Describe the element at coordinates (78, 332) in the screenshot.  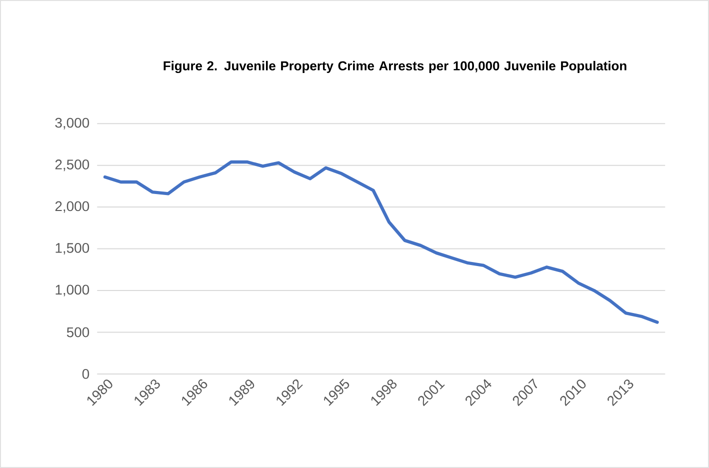
I see `y-tick-label: 500` at that location.